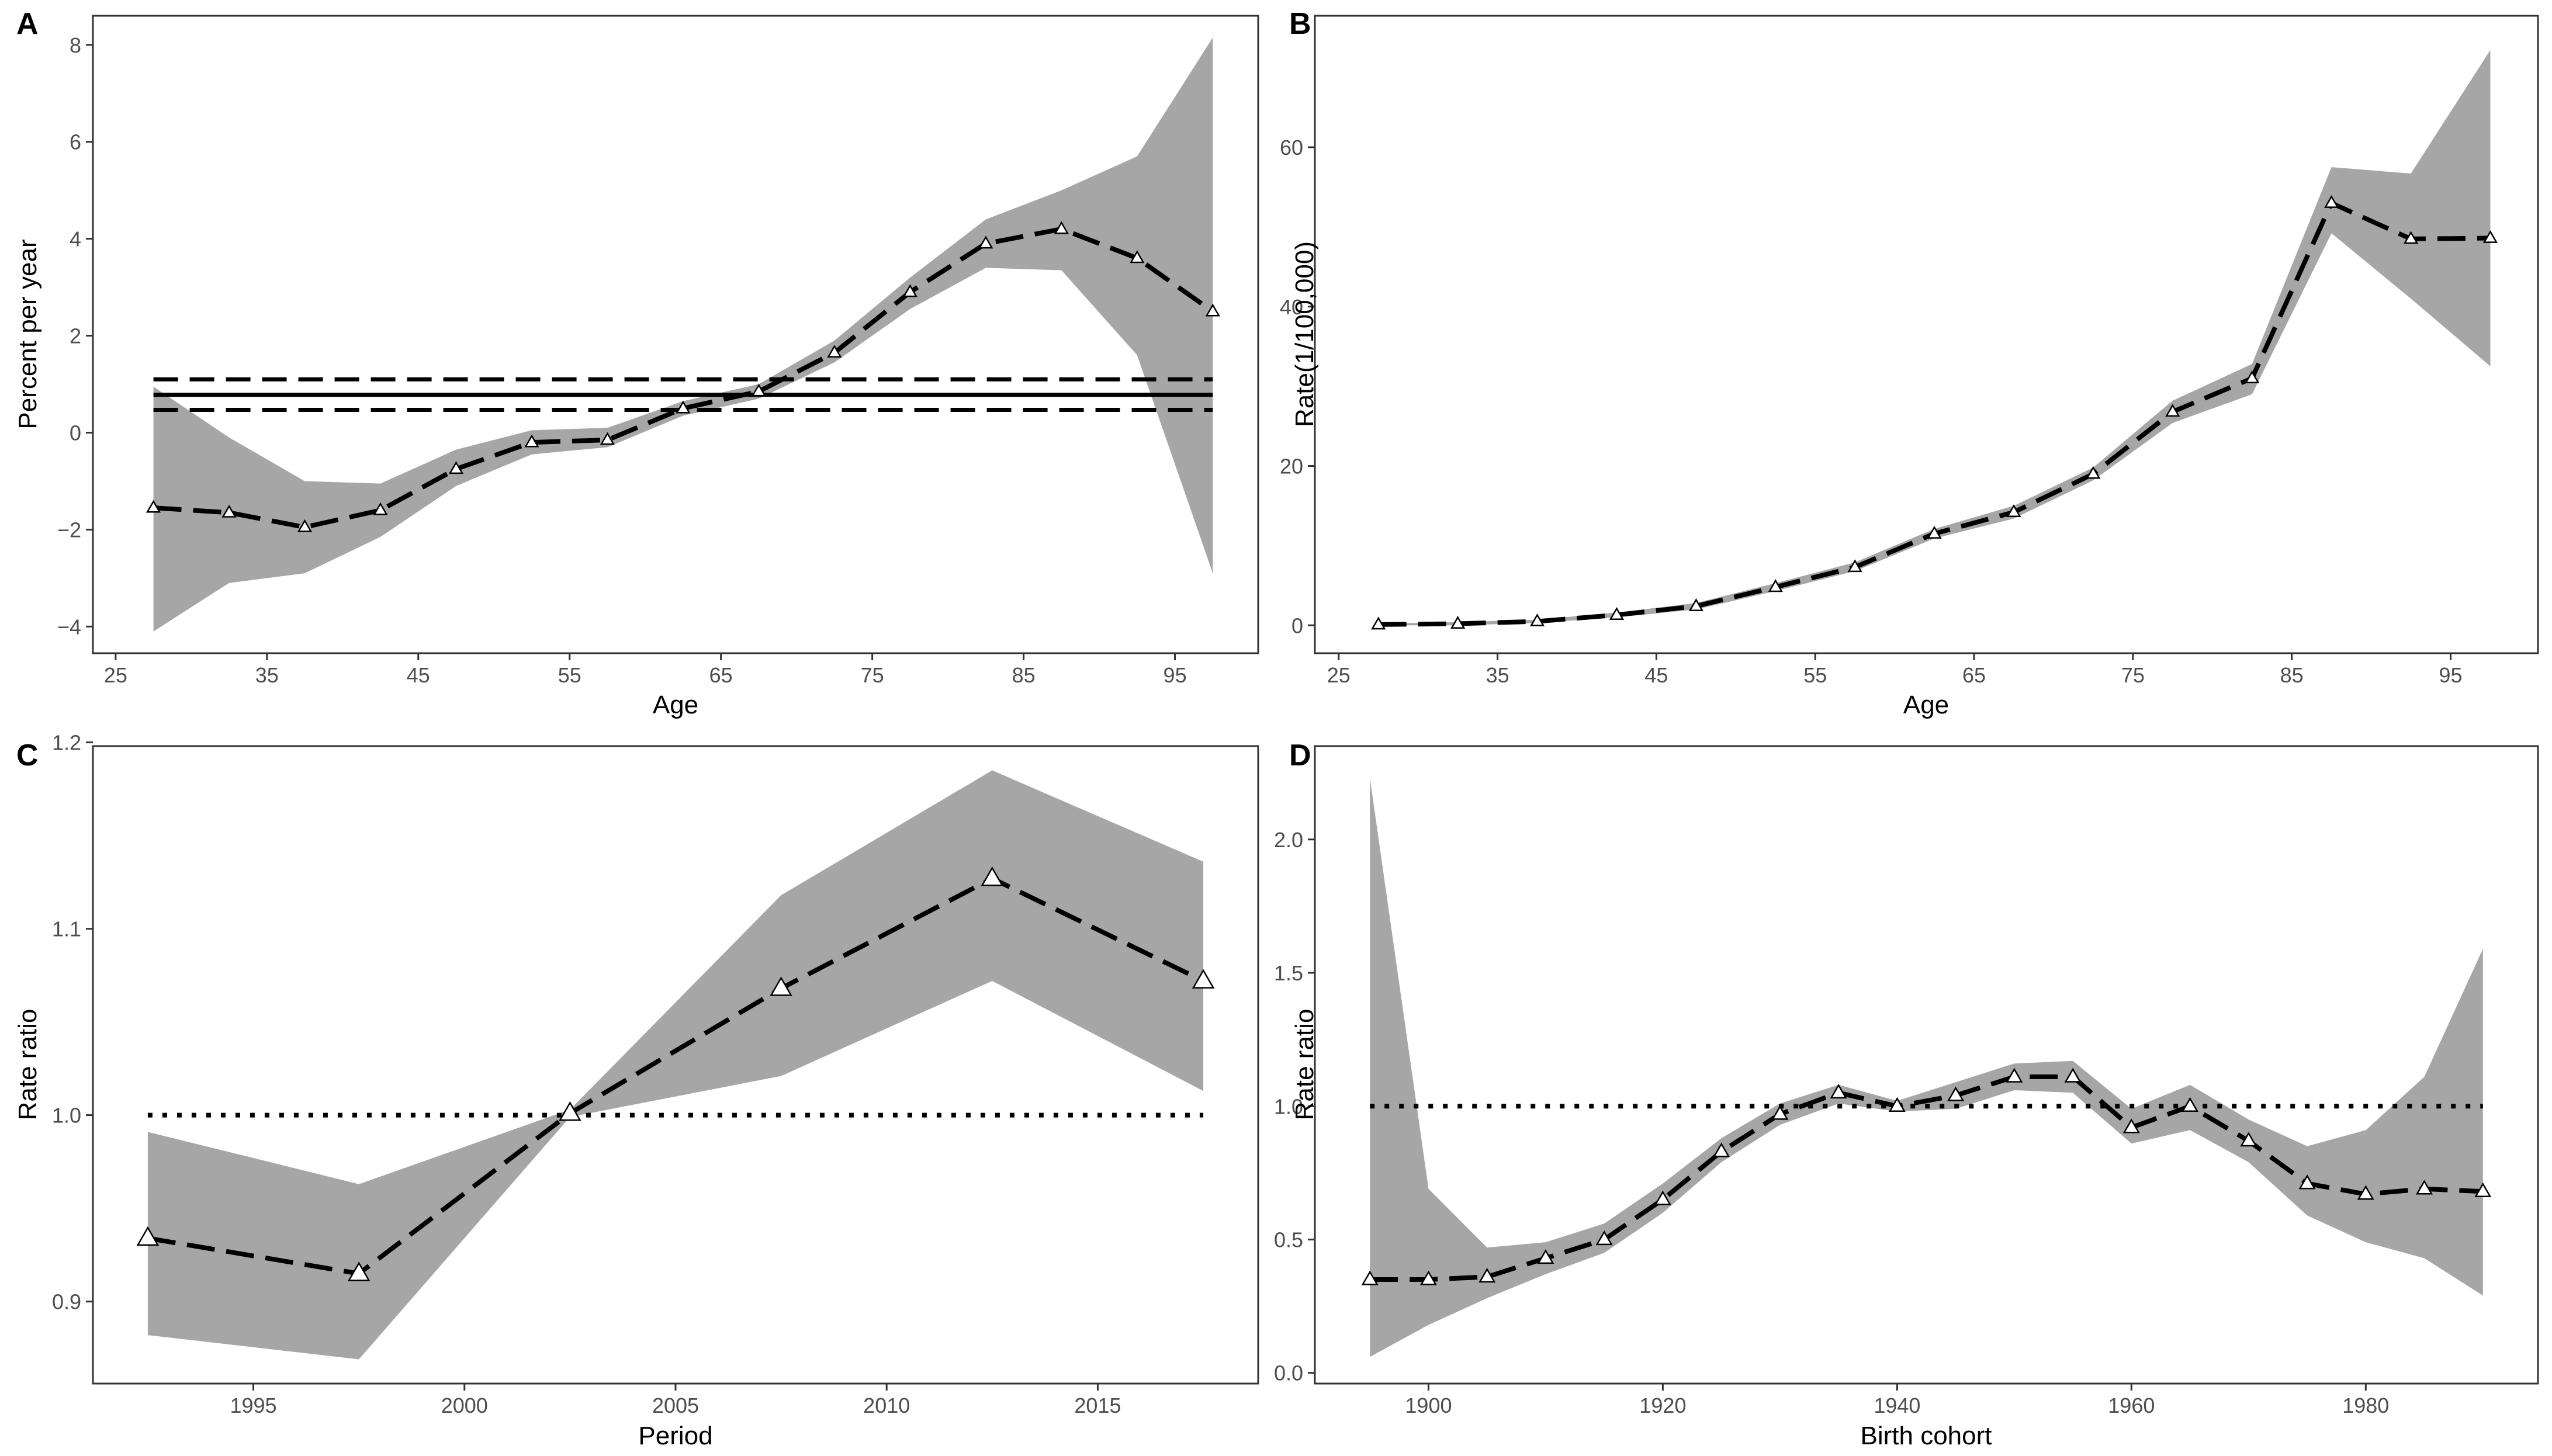  I want to click on panel-c-x-axis-title: Period, so click(675, 1436).